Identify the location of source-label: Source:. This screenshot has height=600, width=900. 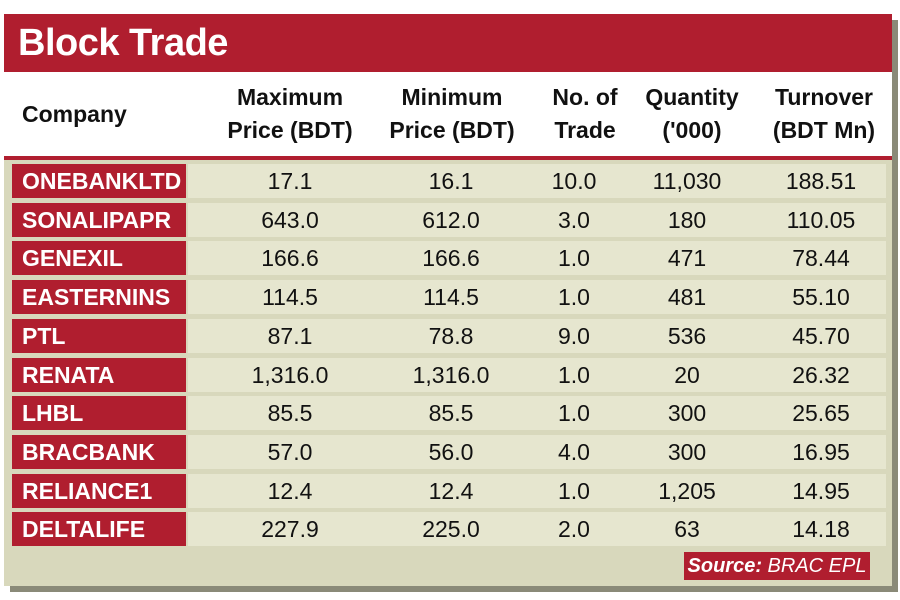
(724, 566).